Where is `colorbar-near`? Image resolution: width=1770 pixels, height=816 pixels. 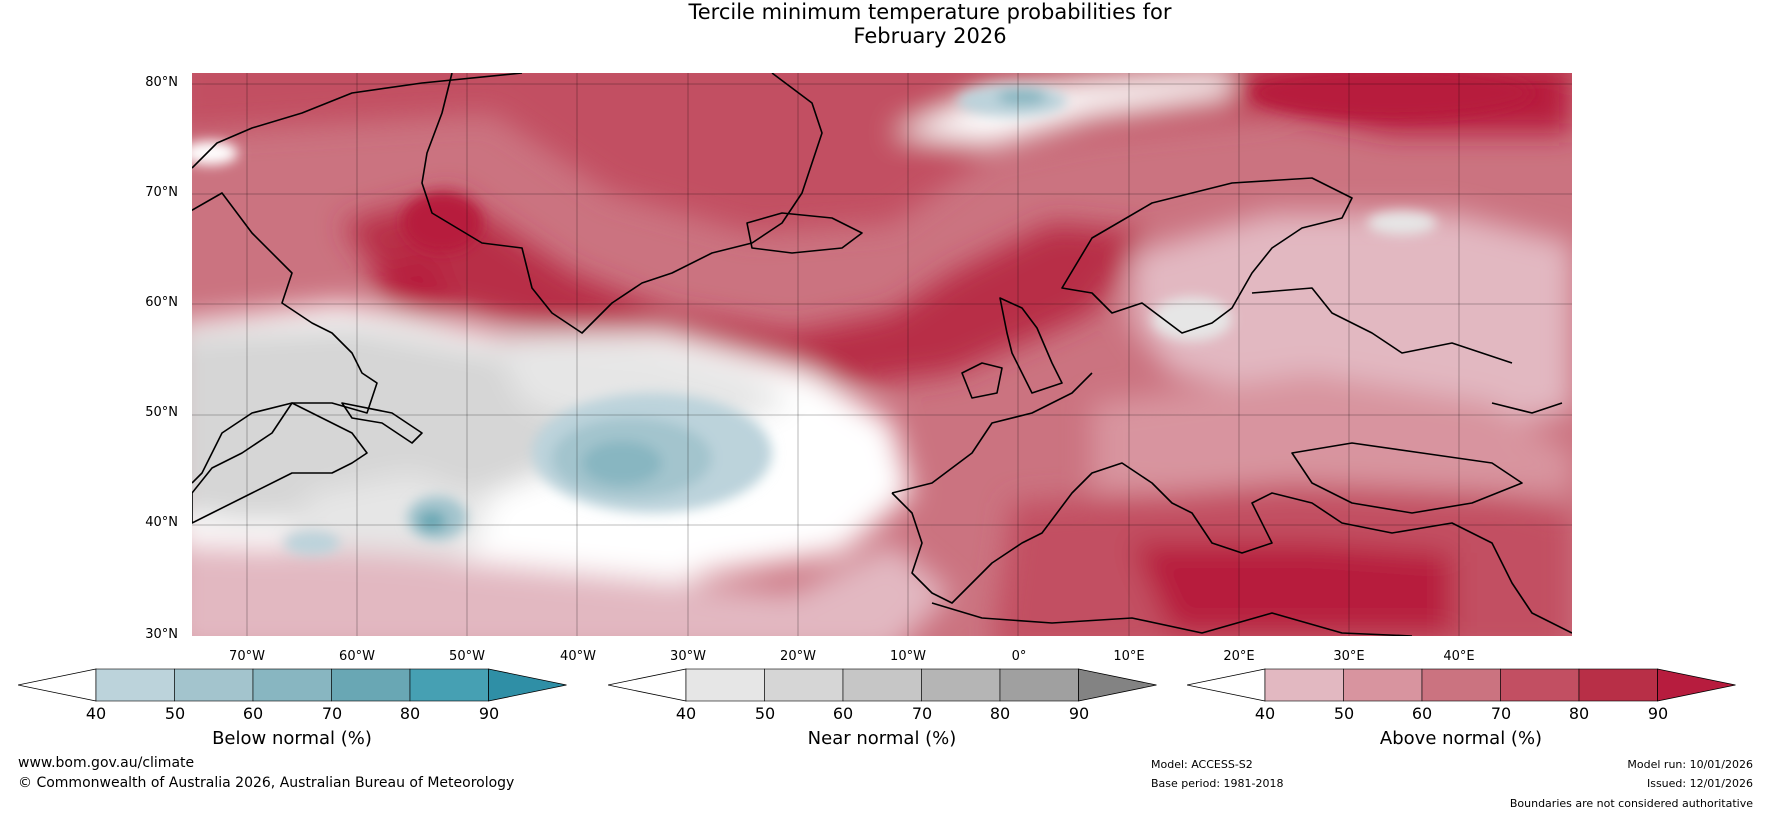 colorbar-near is located at coordinates (882, 685).